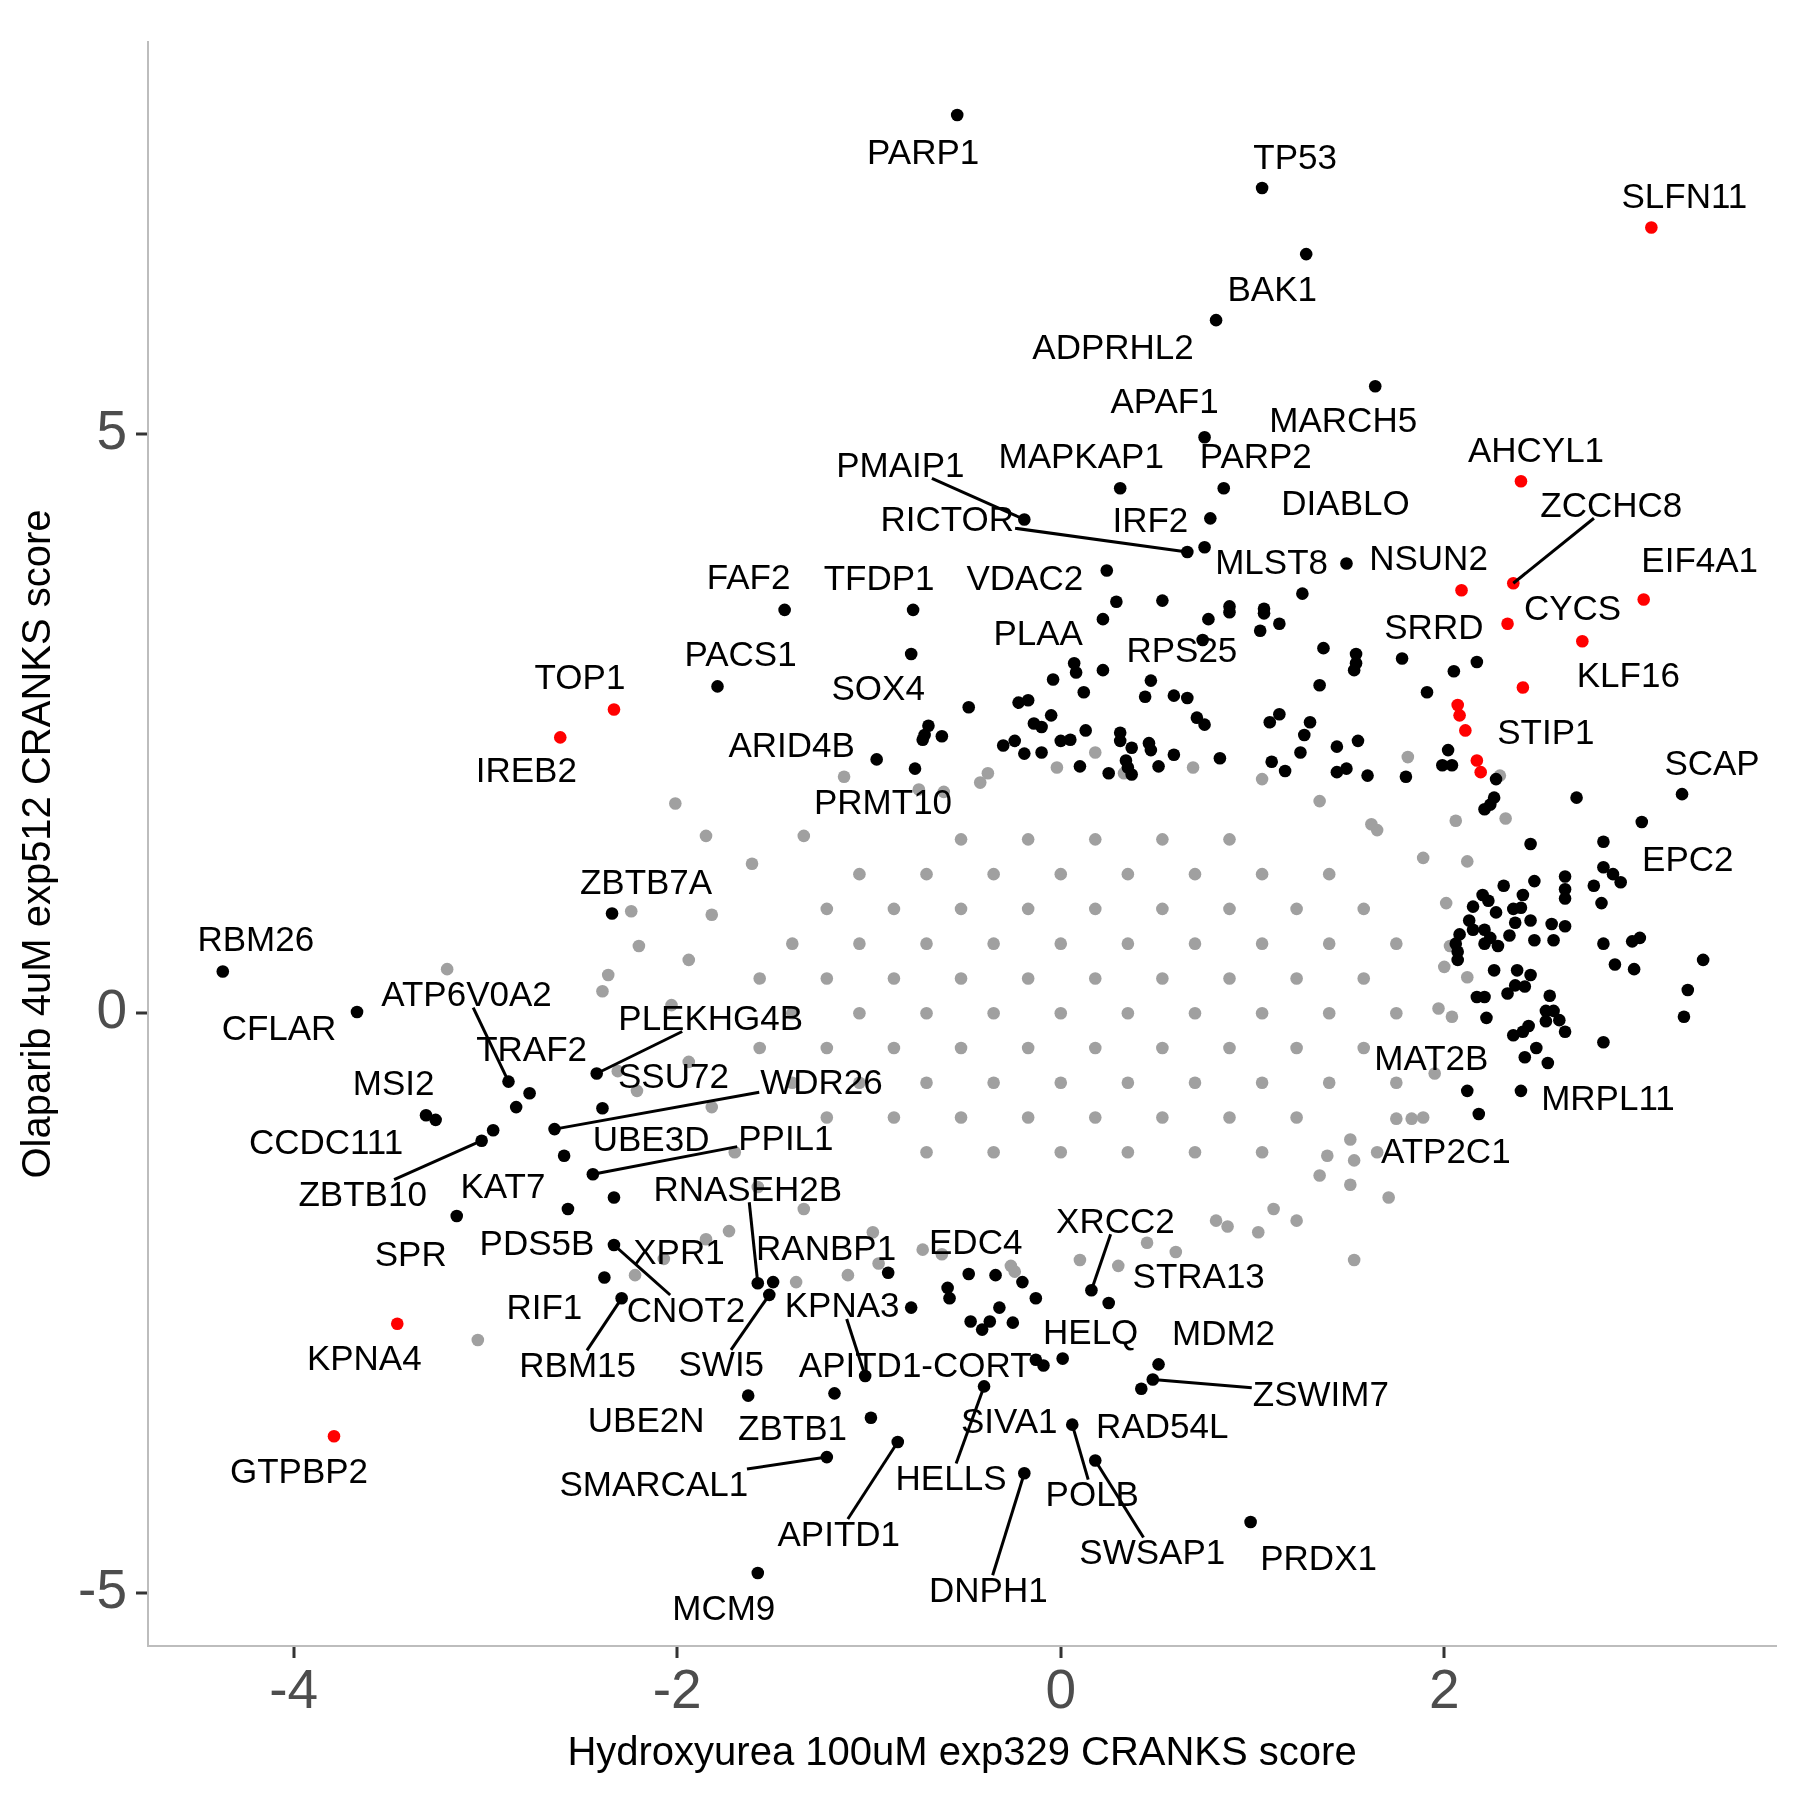  What do you see at coordinates (724, 1608) in the screenshot?
I see `annotation: MCM9` at bounding box center [724, 1608].